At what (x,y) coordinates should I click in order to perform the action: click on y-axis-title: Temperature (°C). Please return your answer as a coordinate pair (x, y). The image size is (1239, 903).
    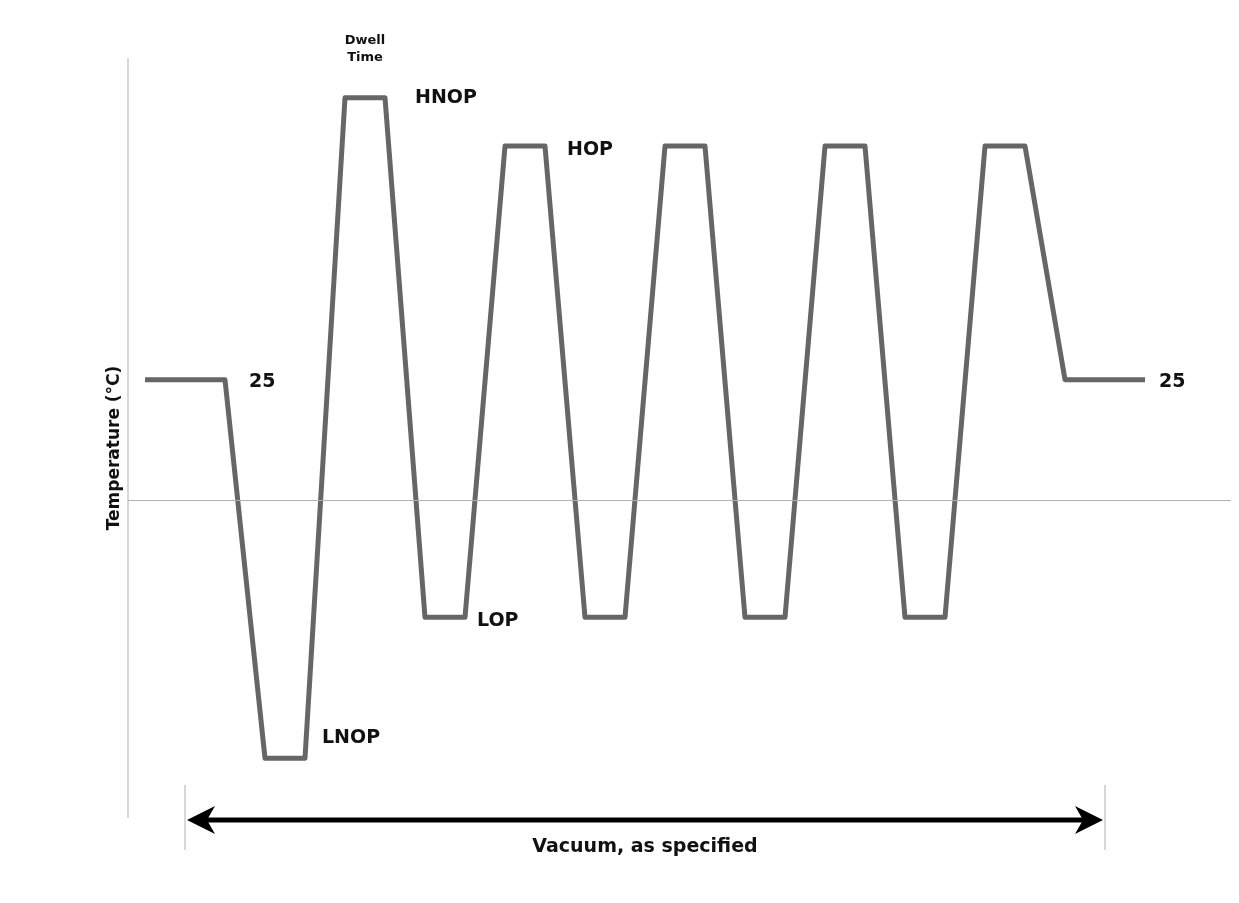
    Looking at the image, I should click on (113, 448).